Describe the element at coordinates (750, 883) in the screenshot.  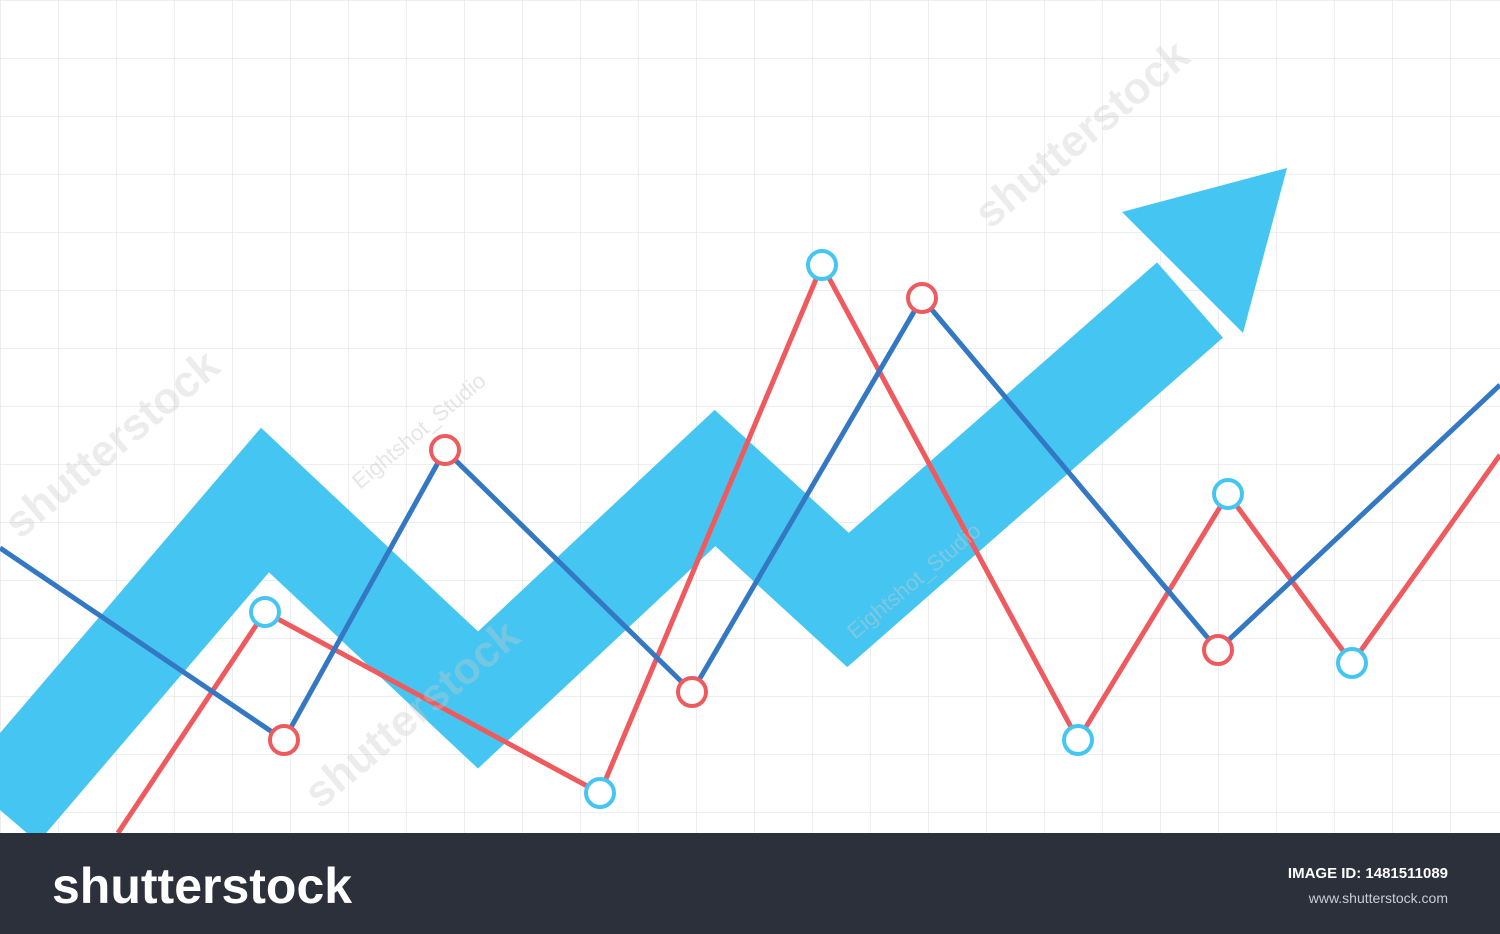
I see `footer-bar` at that location.